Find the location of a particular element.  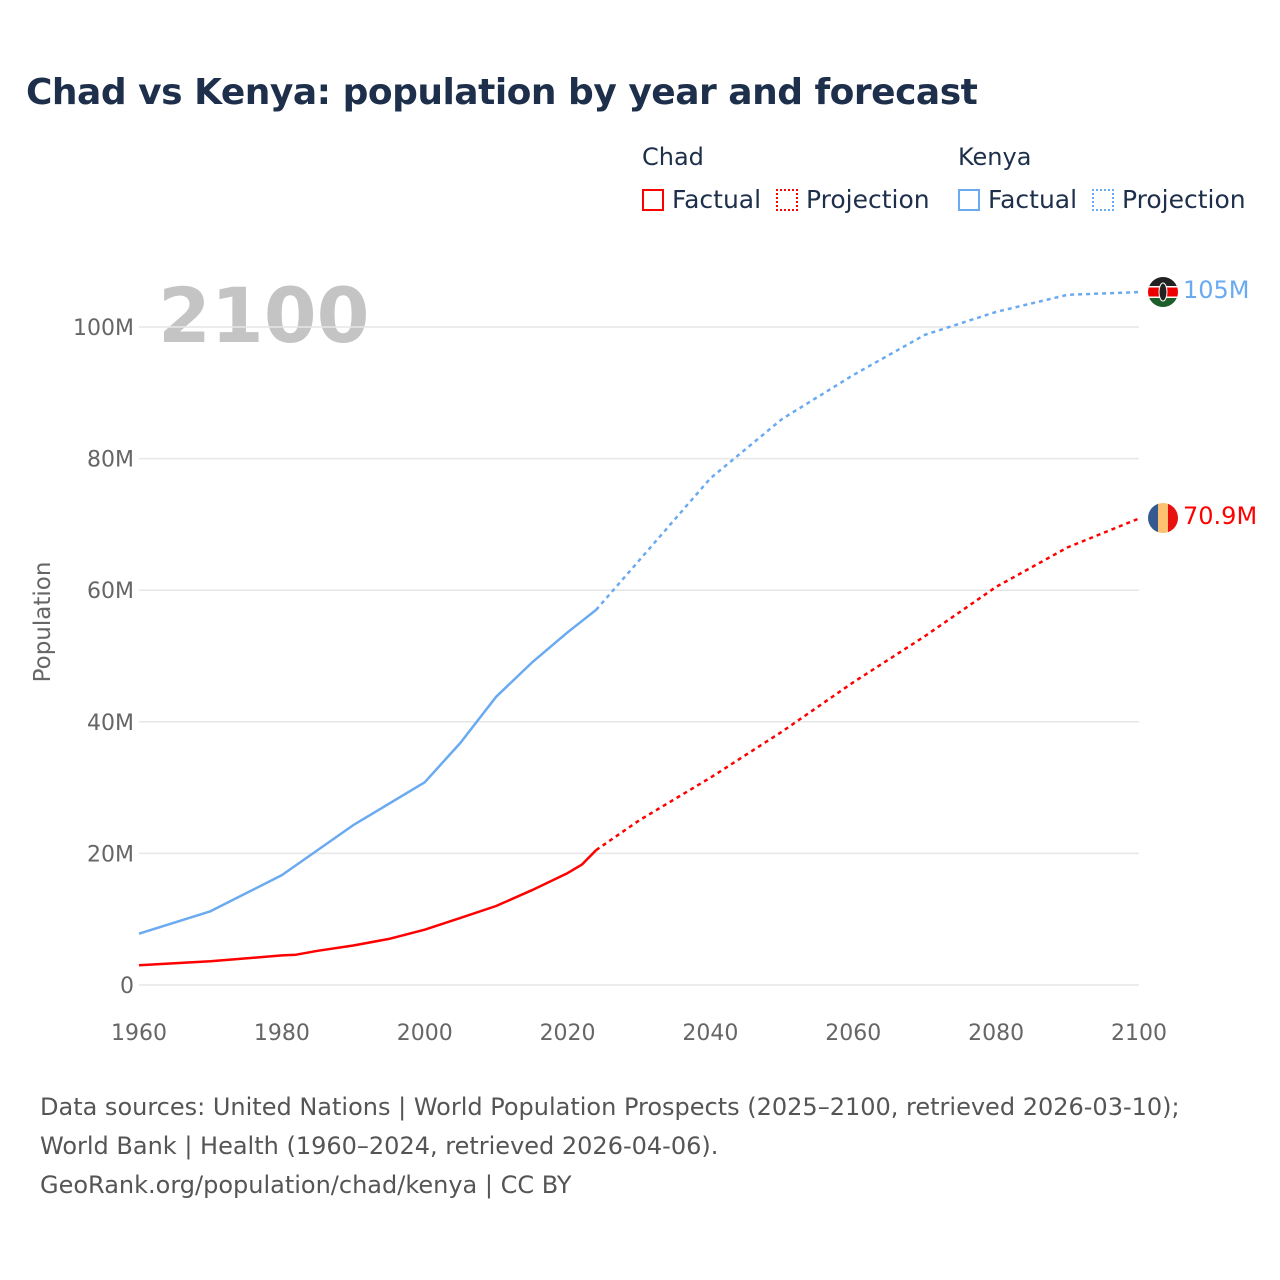

x-tick-label: 2080 is located at coordinates (996, 1033).